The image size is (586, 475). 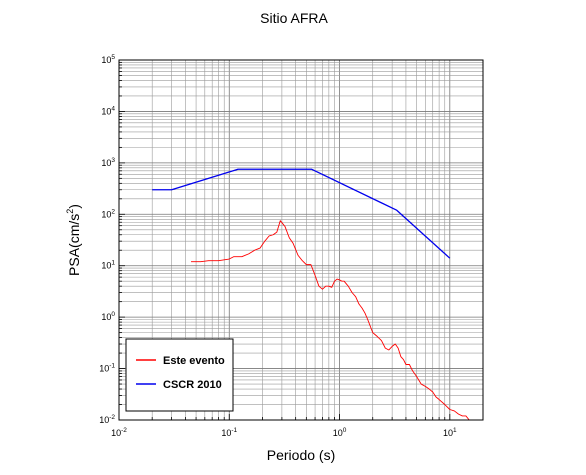 I want to click on y-tick-label: 10⁵, so click(x=108, y=59).